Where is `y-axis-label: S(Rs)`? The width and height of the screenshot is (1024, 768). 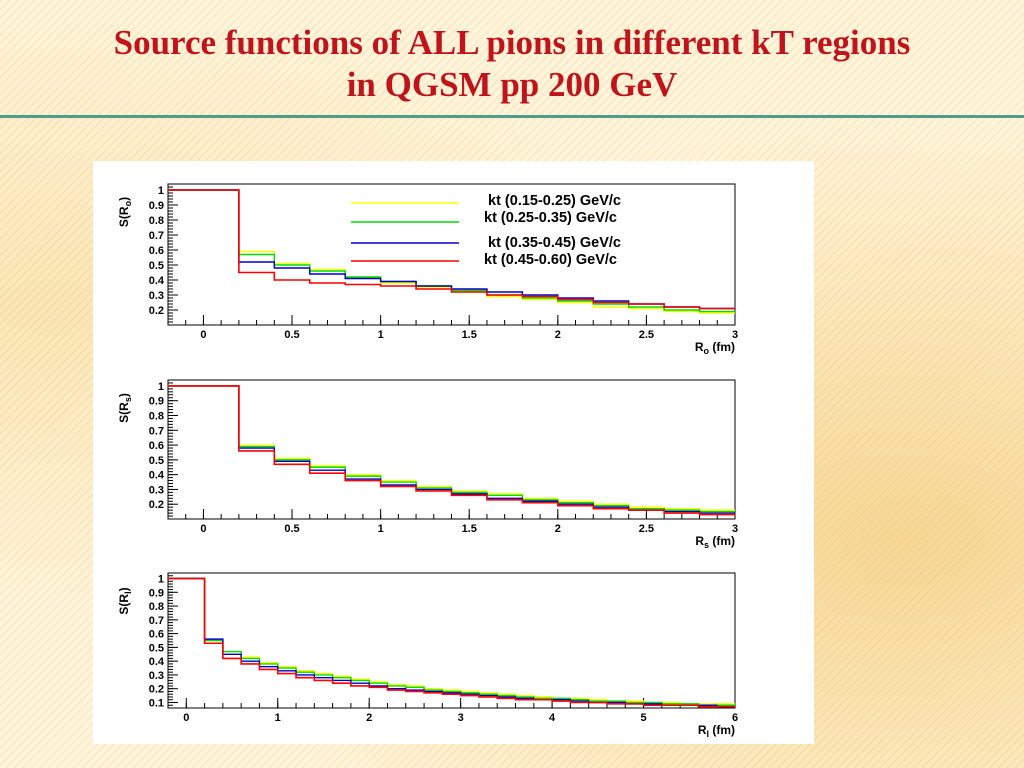
y-axis-label: S(Rs) is located at coordinates (125, 408).